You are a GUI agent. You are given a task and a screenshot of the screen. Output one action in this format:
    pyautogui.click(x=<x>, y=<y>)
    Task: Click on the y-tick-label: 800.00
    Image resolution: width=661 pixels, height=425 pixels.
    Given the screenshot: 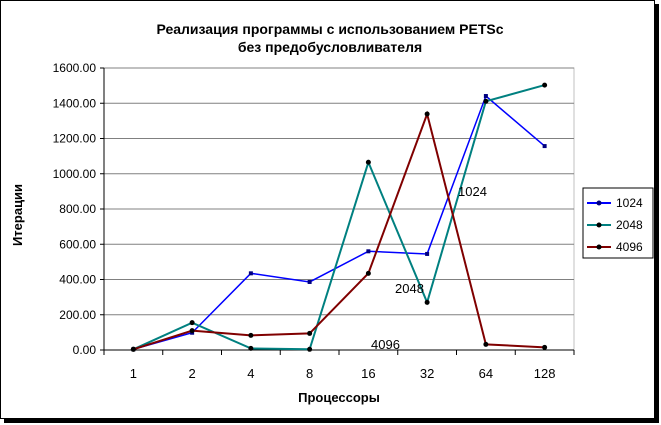 What is the action you would take?
    pyautogui.click(x=77, y=209)
    